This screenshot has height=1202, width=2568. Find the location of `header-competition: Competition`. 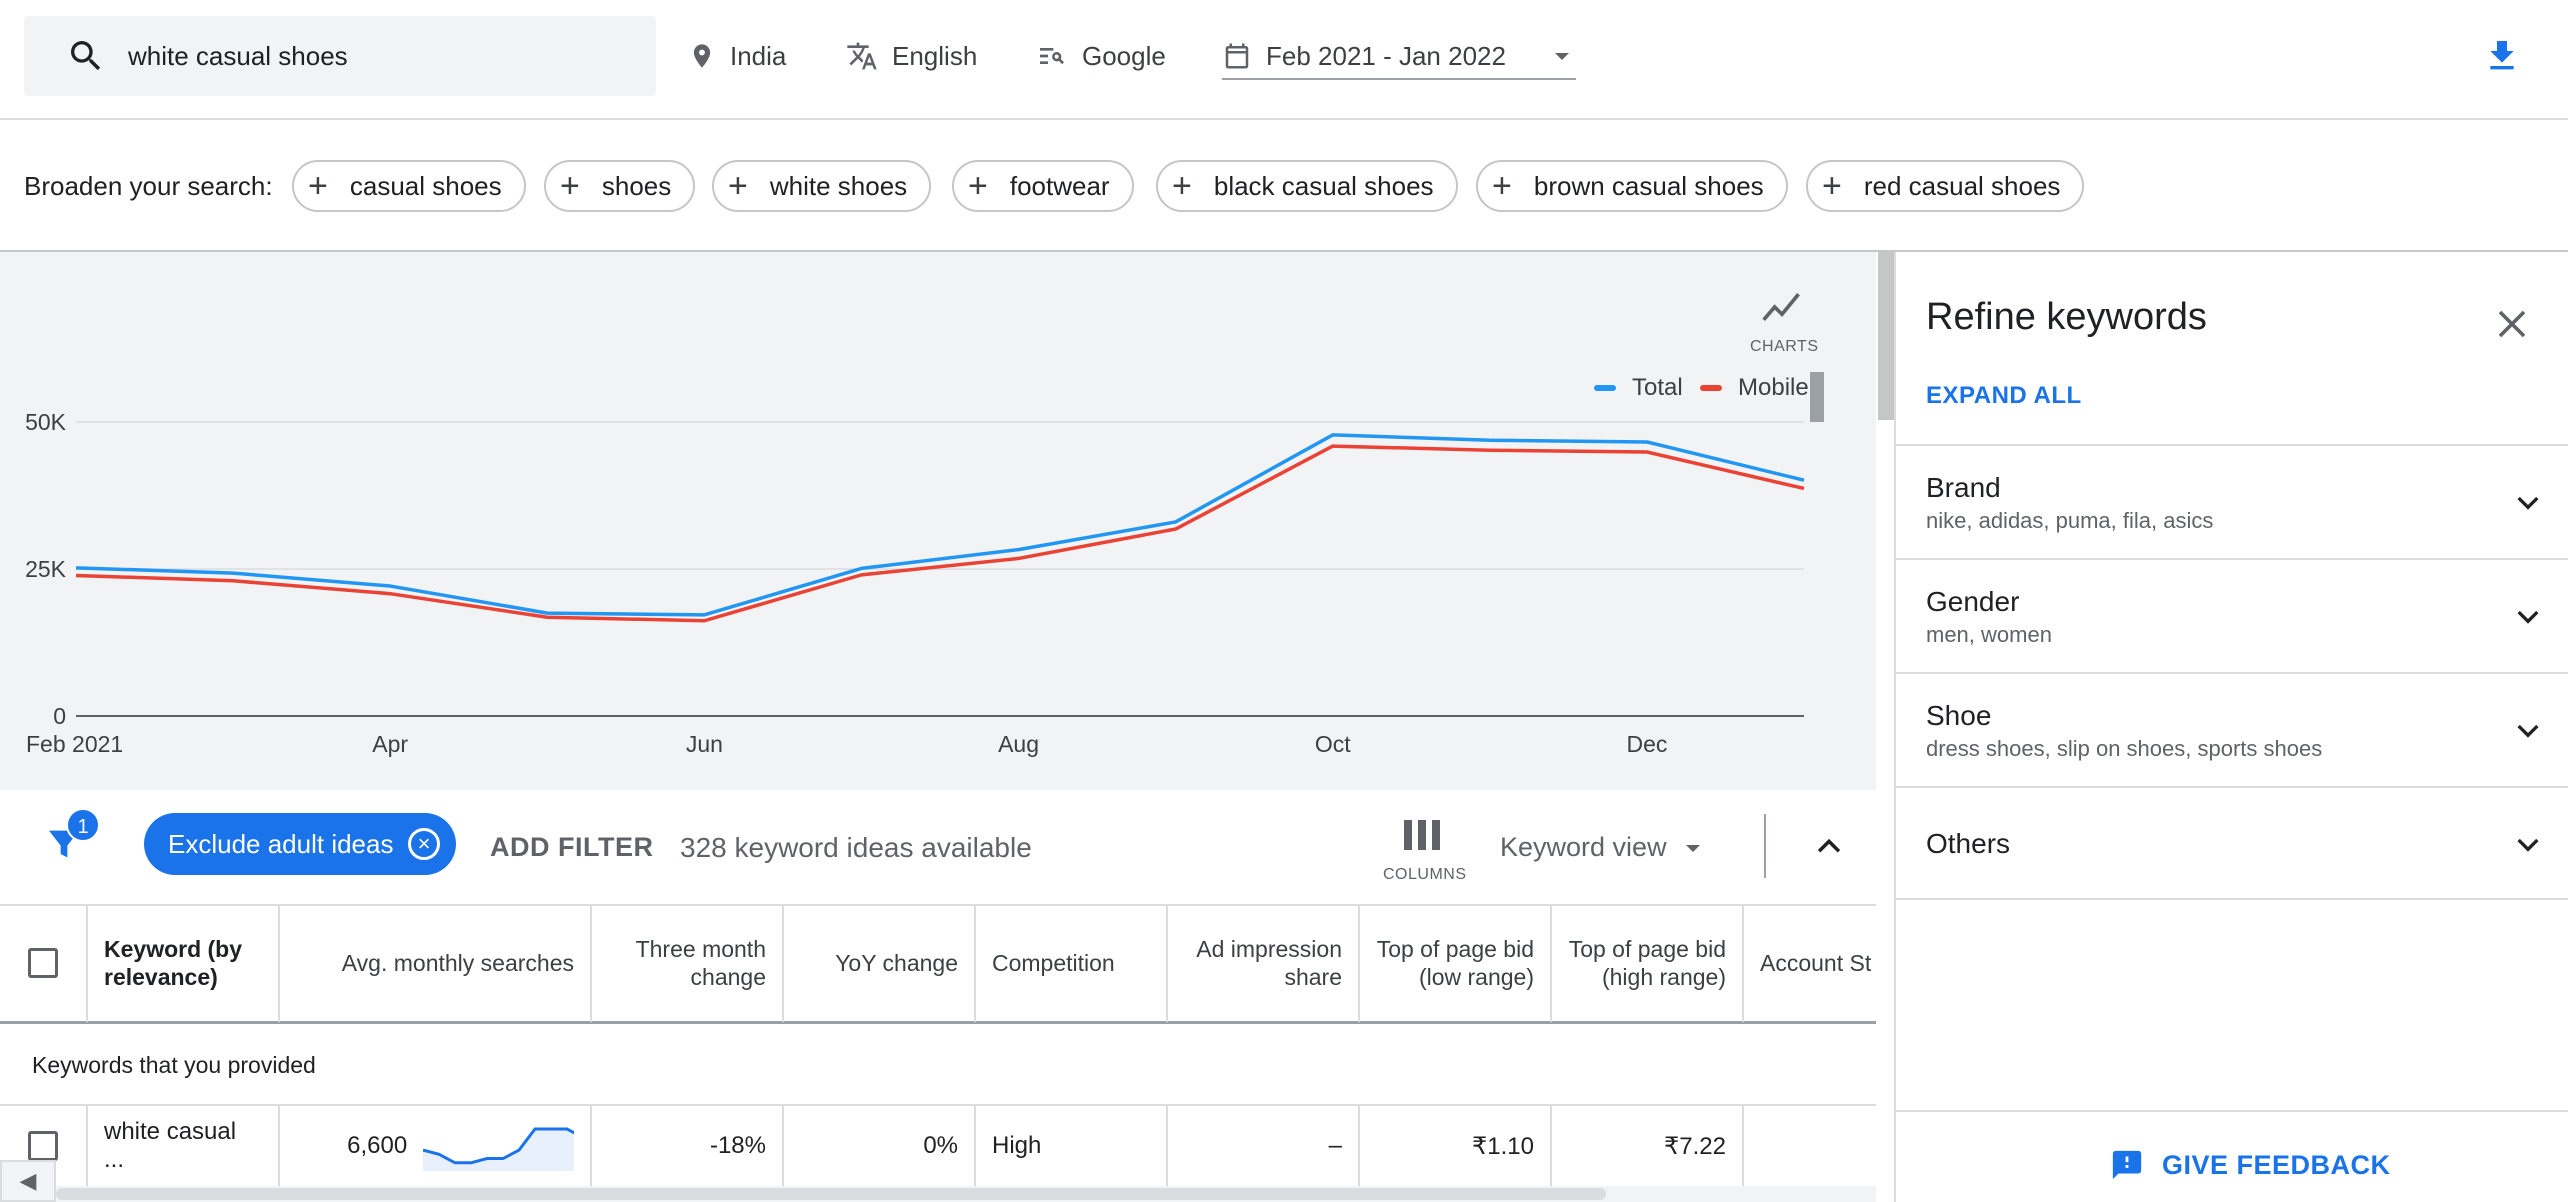

header-competition: Competition is located at coordinates (1072, 963).